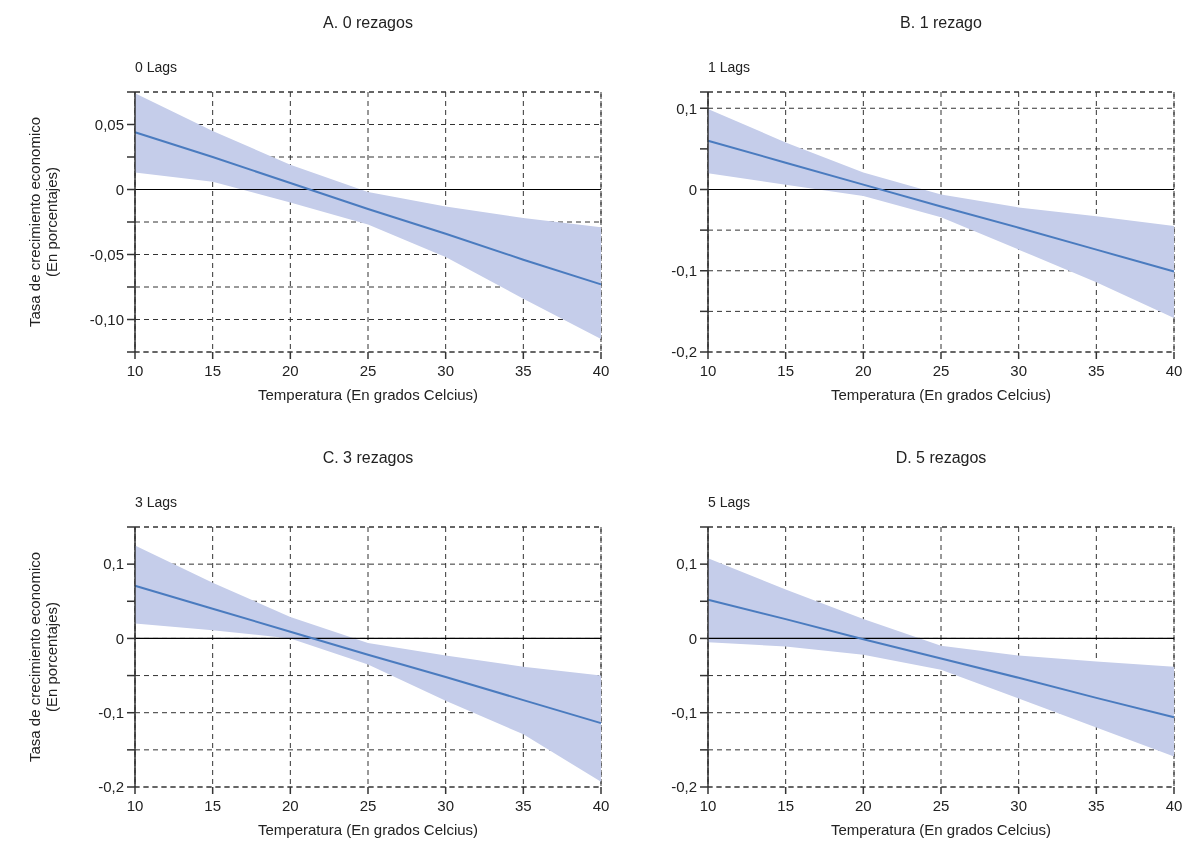  I want to click on chart-subtitle: 5 Lags, so click(729, 502).